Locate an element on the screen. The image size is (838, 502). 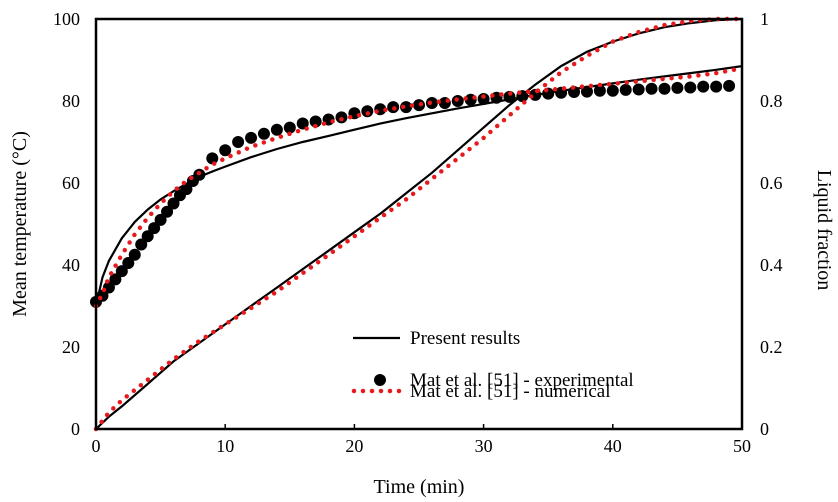
x-tick-label: 20 is located at coordinates (354, 446).